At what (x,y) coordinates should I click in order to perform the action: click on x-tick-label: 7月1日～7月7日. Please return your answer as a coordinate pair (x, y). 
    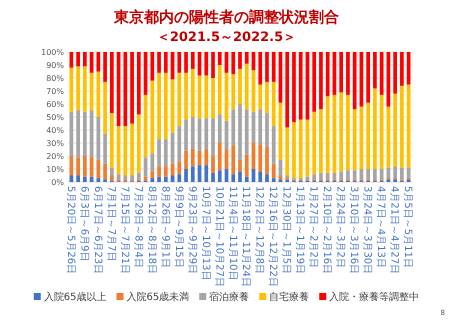
    Looking at the image, I should click on (110, 224).